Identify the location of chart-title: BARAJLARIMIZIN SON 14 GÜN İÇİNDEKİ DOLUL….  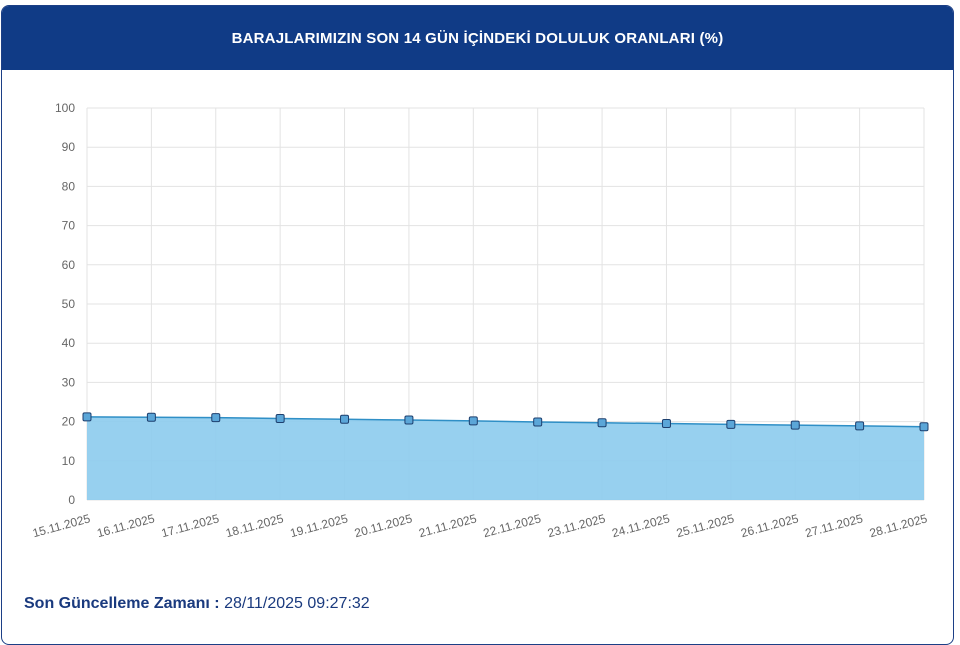
(477, 38).